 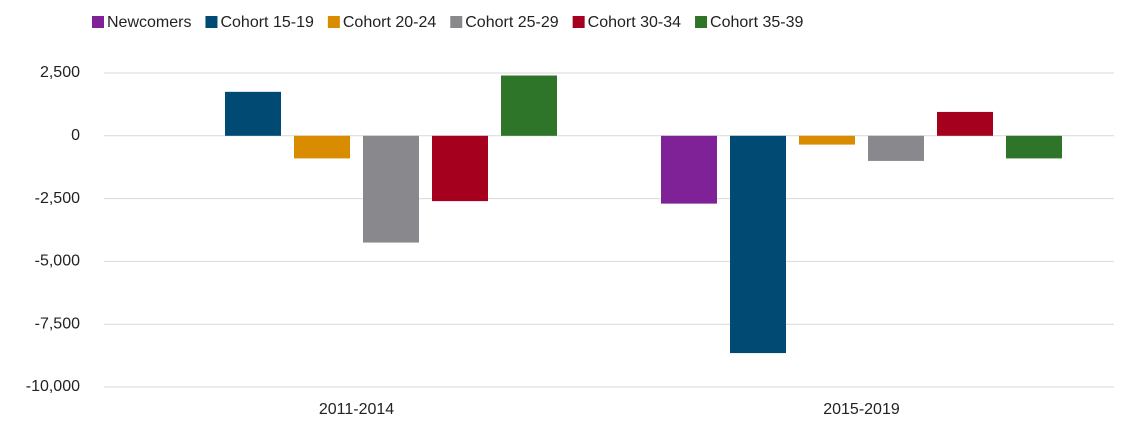 I want to click on y-tick-label: -5,000, so click(x=57, y=261).